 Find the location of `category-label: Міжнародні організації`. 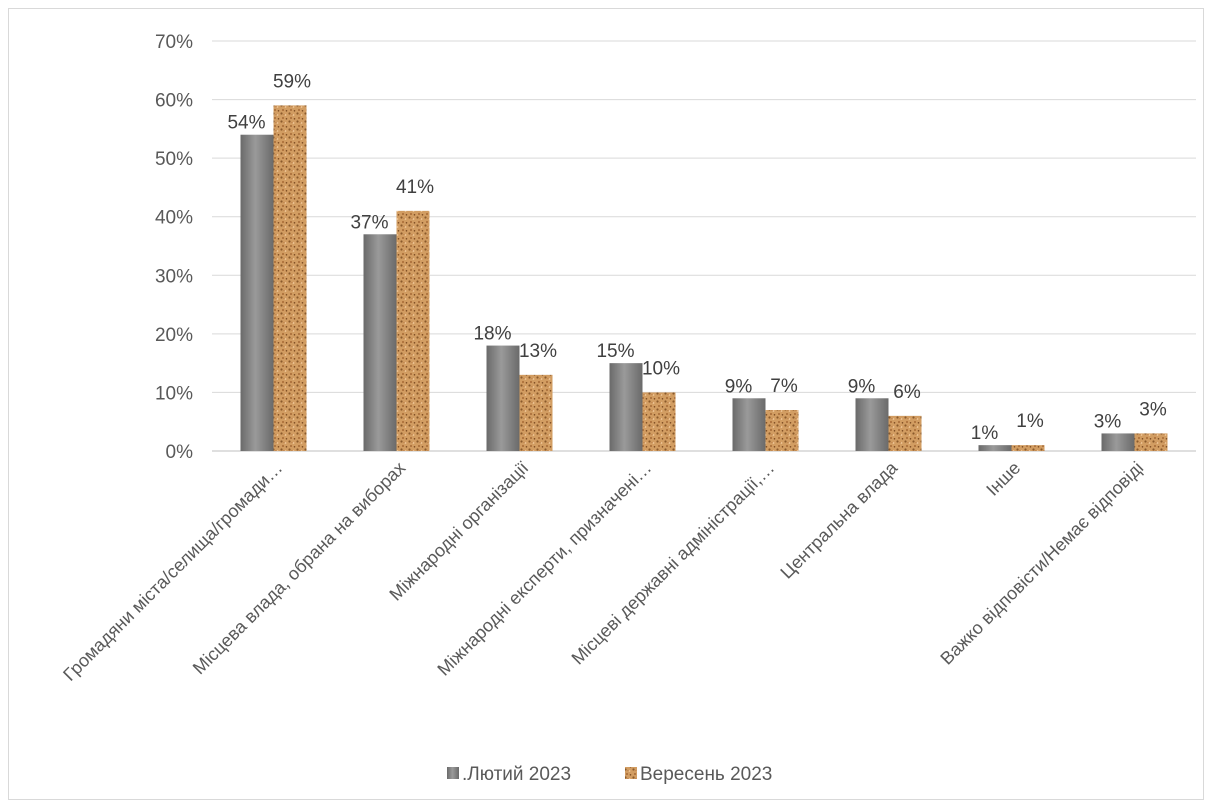

category-label: Міжнародні організації is located at coordinates (458, 531).